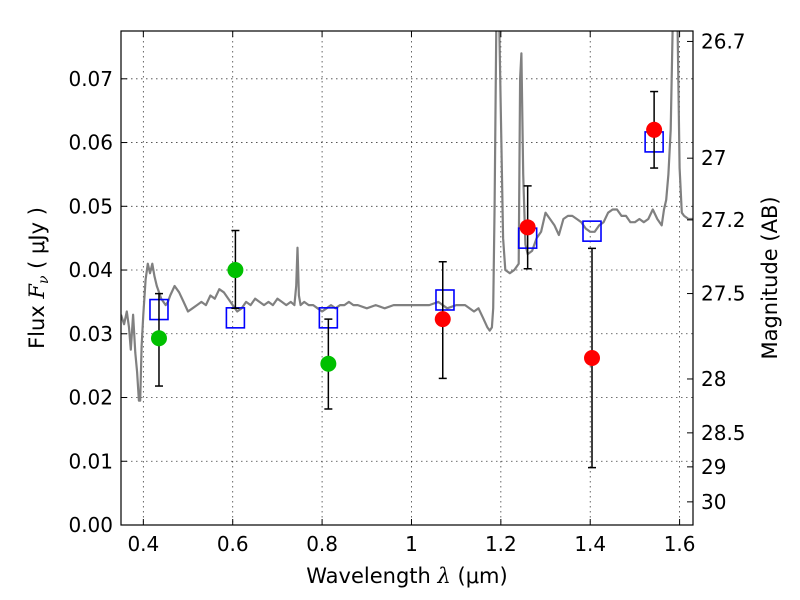 Image resolution: width=800 pixels, height=600 pixels. I want to click on y-axis-title: Flux Fν ( μJy ), so click(38, 278).